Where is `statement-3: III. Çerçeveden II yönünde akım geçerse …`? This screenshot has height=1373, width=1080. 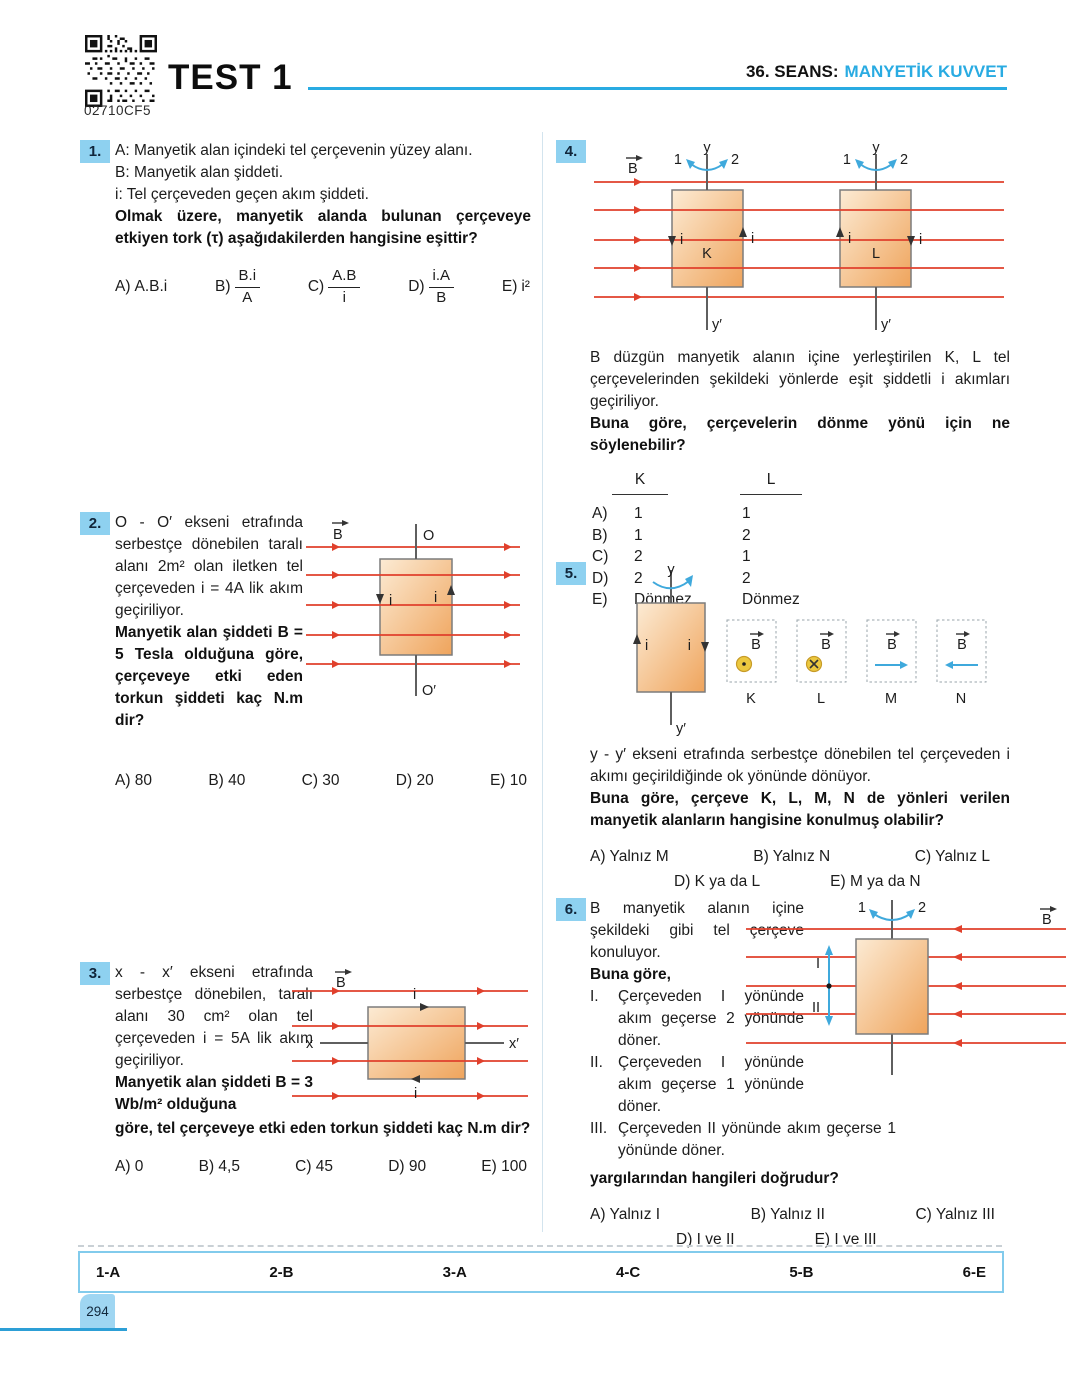 statement-3: III. Çerçeveden II yönünde akım geçerse … is located at coordinates (743, 1139).